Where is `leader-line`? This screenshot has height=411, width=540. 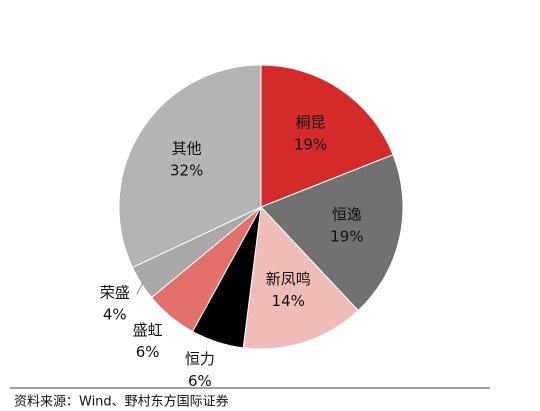
leader-line is located at coordinates (140, 288).